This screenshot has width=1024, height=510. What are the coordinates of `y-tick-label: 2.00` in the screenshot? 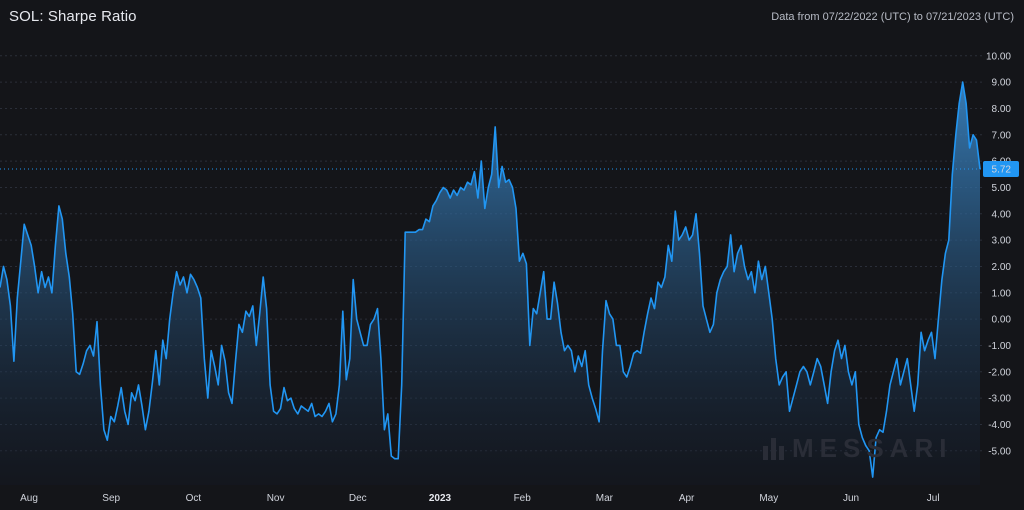 It's located at (1002, 267).